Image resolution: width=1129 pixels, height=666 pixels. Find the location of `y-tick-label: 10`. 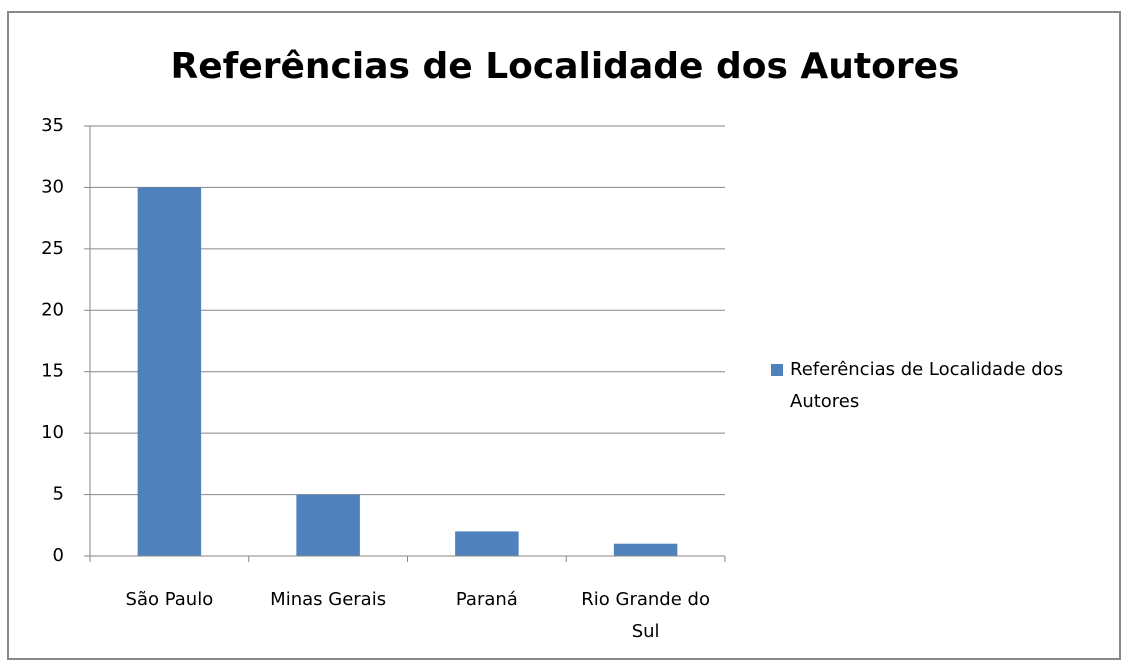

y-tick-label: 10 is located at coordinates (52, 432).